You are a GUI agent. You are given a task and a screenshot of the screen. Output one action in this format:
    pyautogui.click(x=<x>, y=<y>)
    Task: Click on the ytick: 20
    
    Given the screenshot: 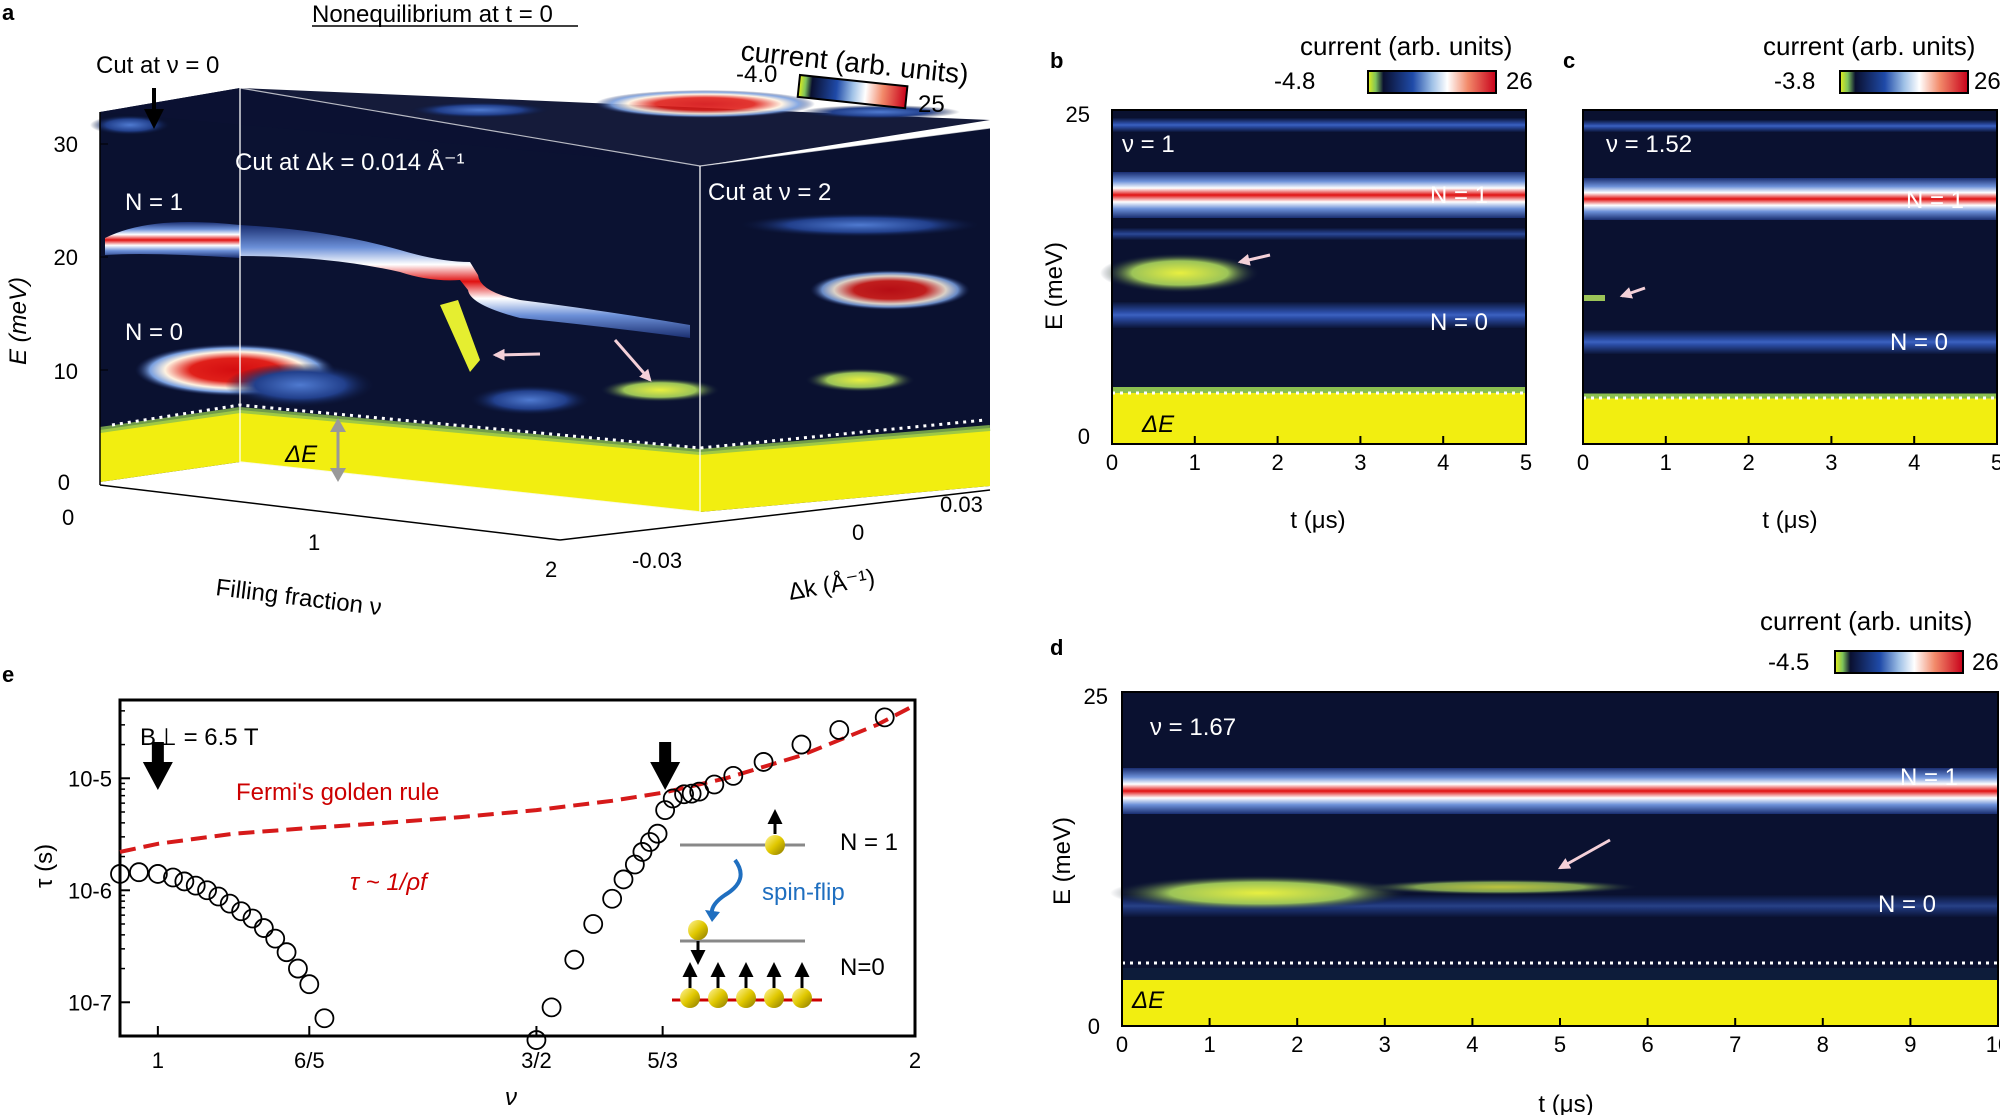 What is the action you would take?
    pyautogui.click(x=66, y=257)
    